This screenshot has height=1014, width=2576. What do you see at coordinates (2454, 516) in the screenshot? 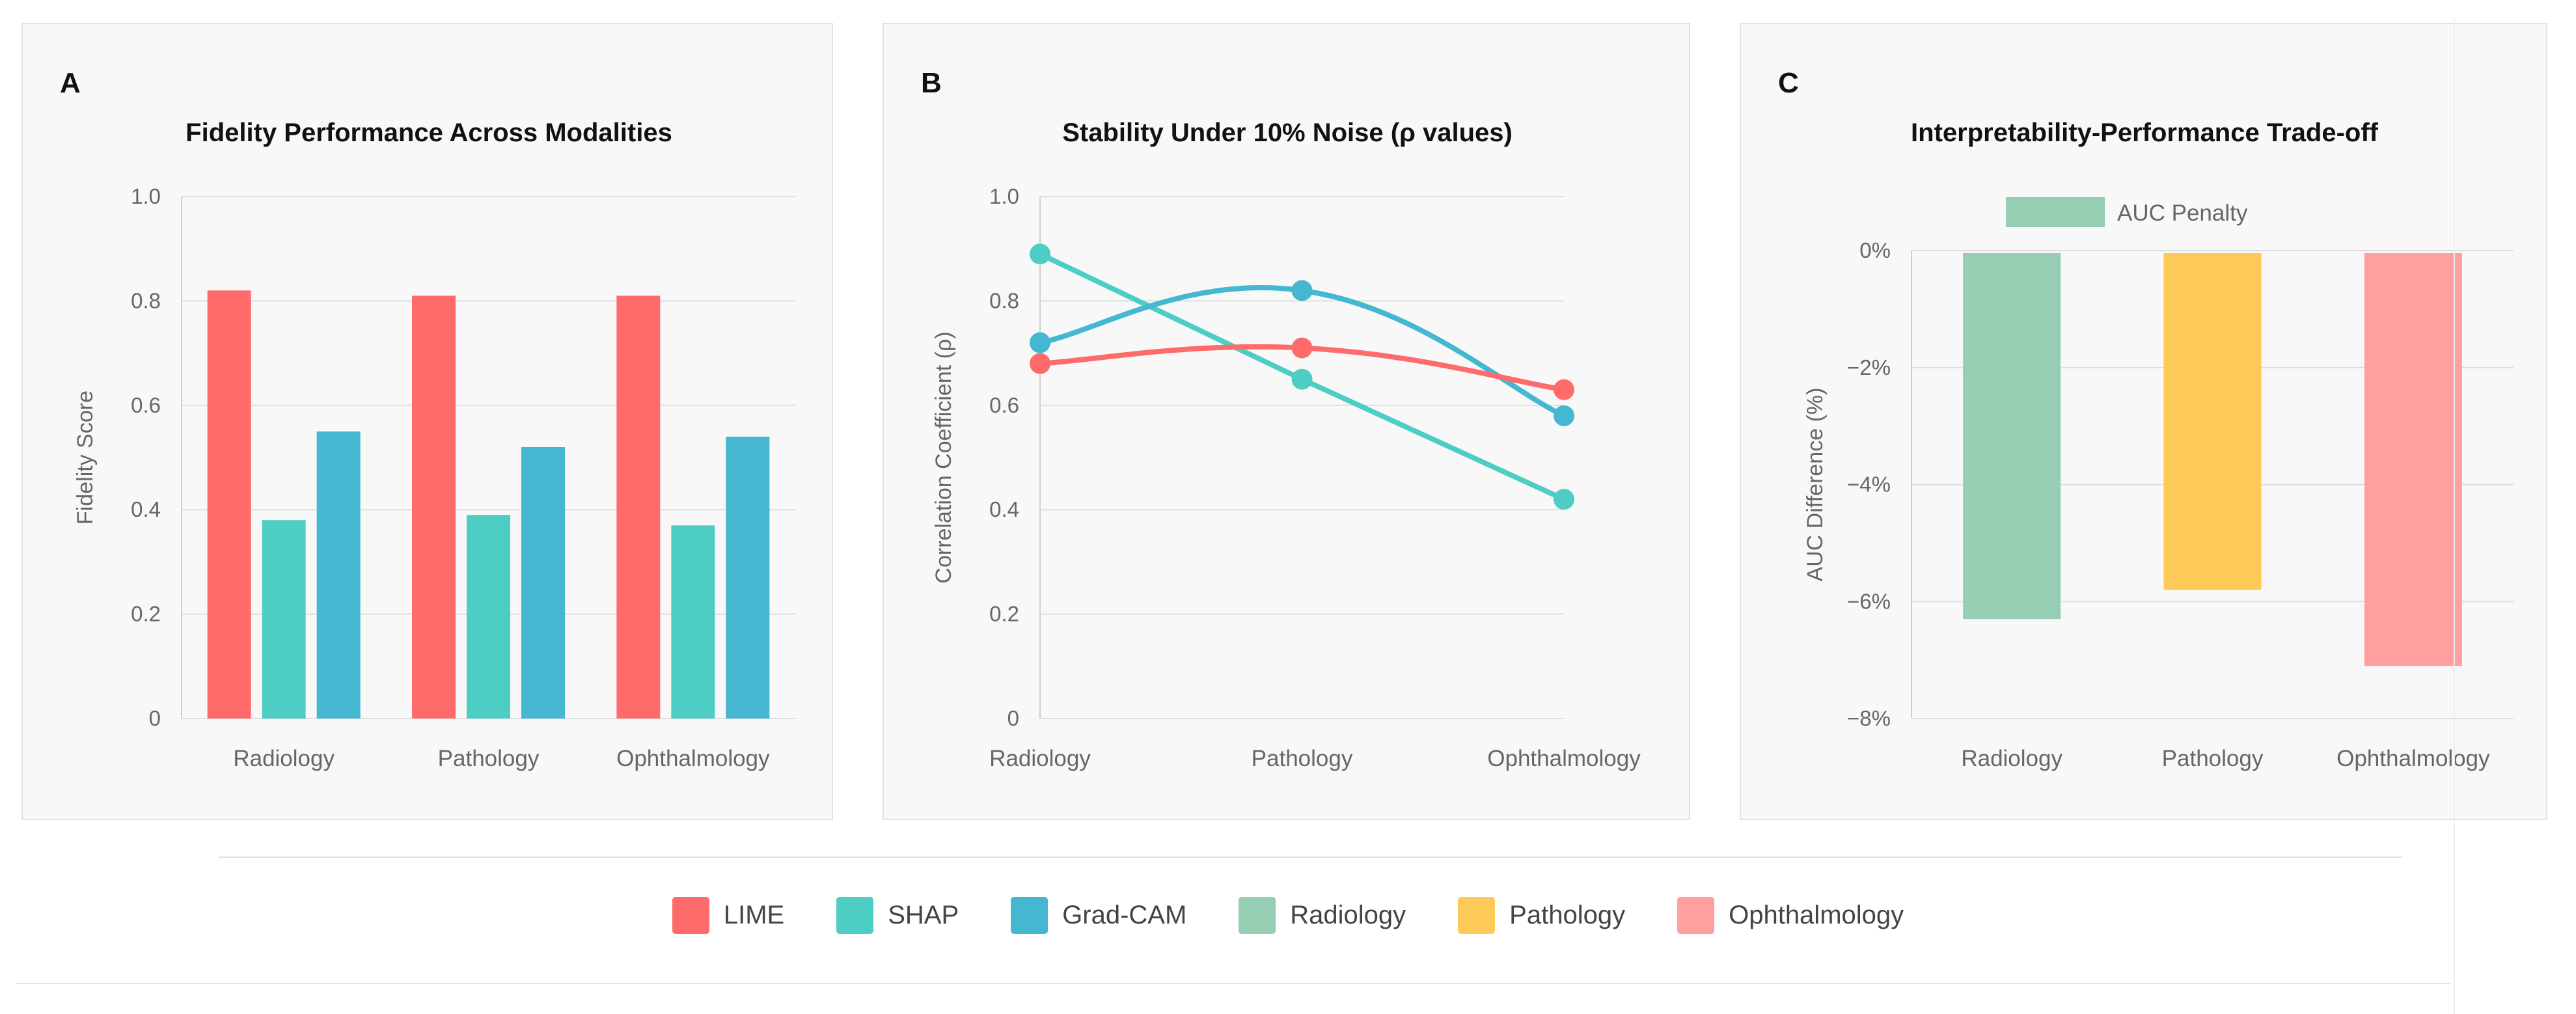
I see `scroll-edge` at bounding box center [2454, 516].